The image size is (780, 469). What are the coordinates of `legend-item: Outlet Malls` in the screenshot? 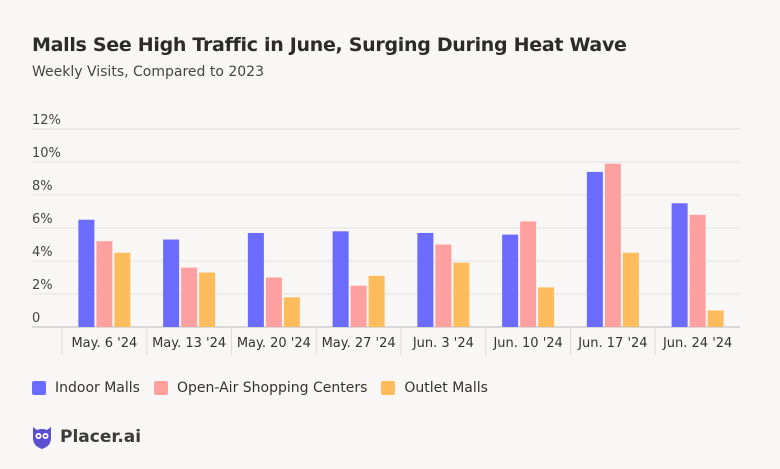 It's located at (434, 388).